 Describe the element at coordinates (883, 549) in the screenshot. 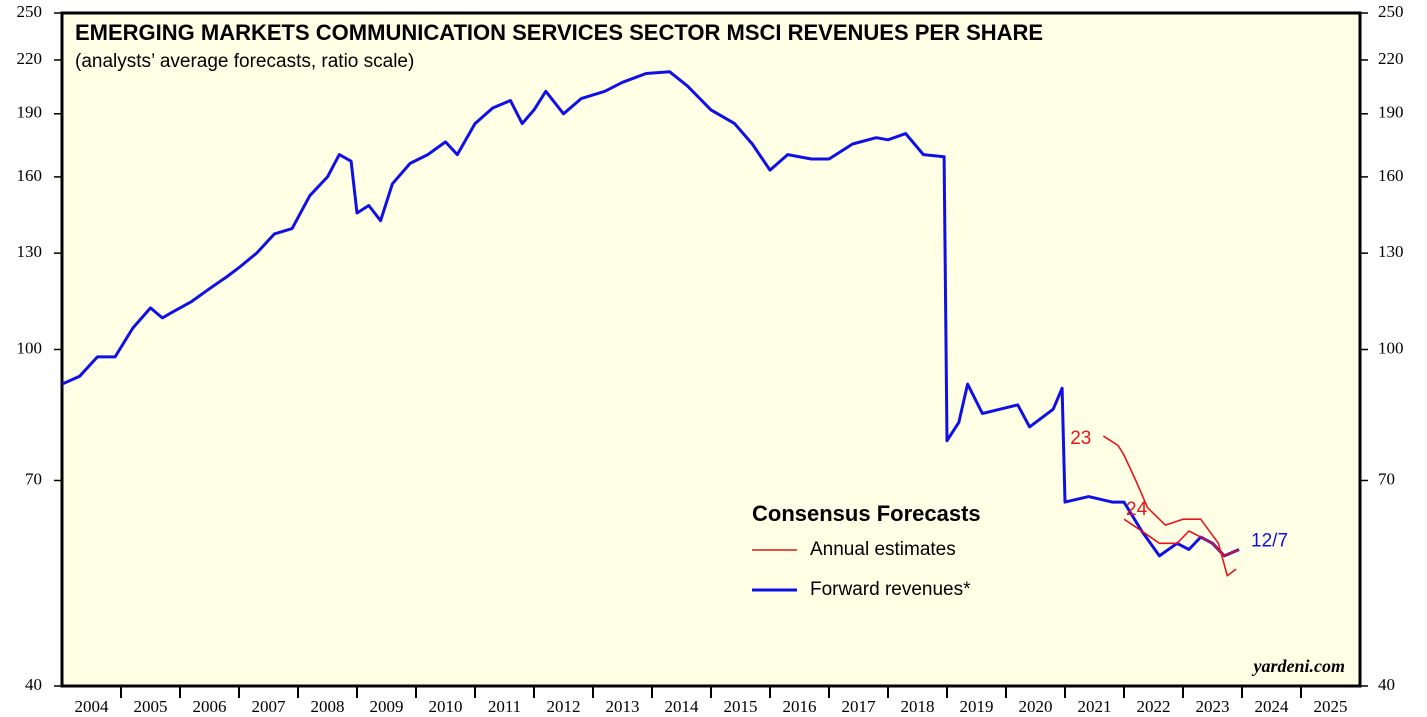

I see `legend-label: Annual estimates` at that location.